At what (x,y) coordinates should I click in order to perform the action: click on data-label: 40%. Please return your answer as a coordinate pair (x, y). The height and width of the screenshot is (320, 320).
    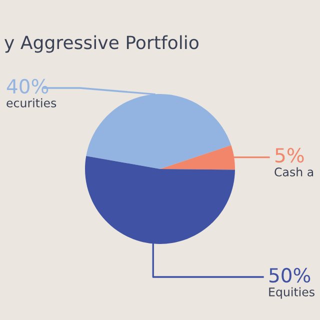
    Looking at the image, I should click on (27, 86).